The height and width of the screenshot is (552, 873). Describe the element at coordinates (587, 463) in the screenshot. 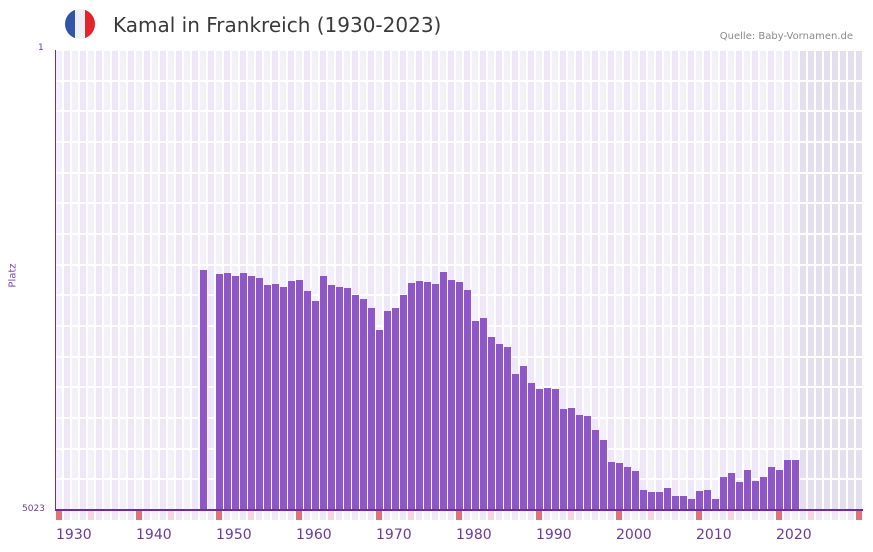

I see `bar-1996` at that location.